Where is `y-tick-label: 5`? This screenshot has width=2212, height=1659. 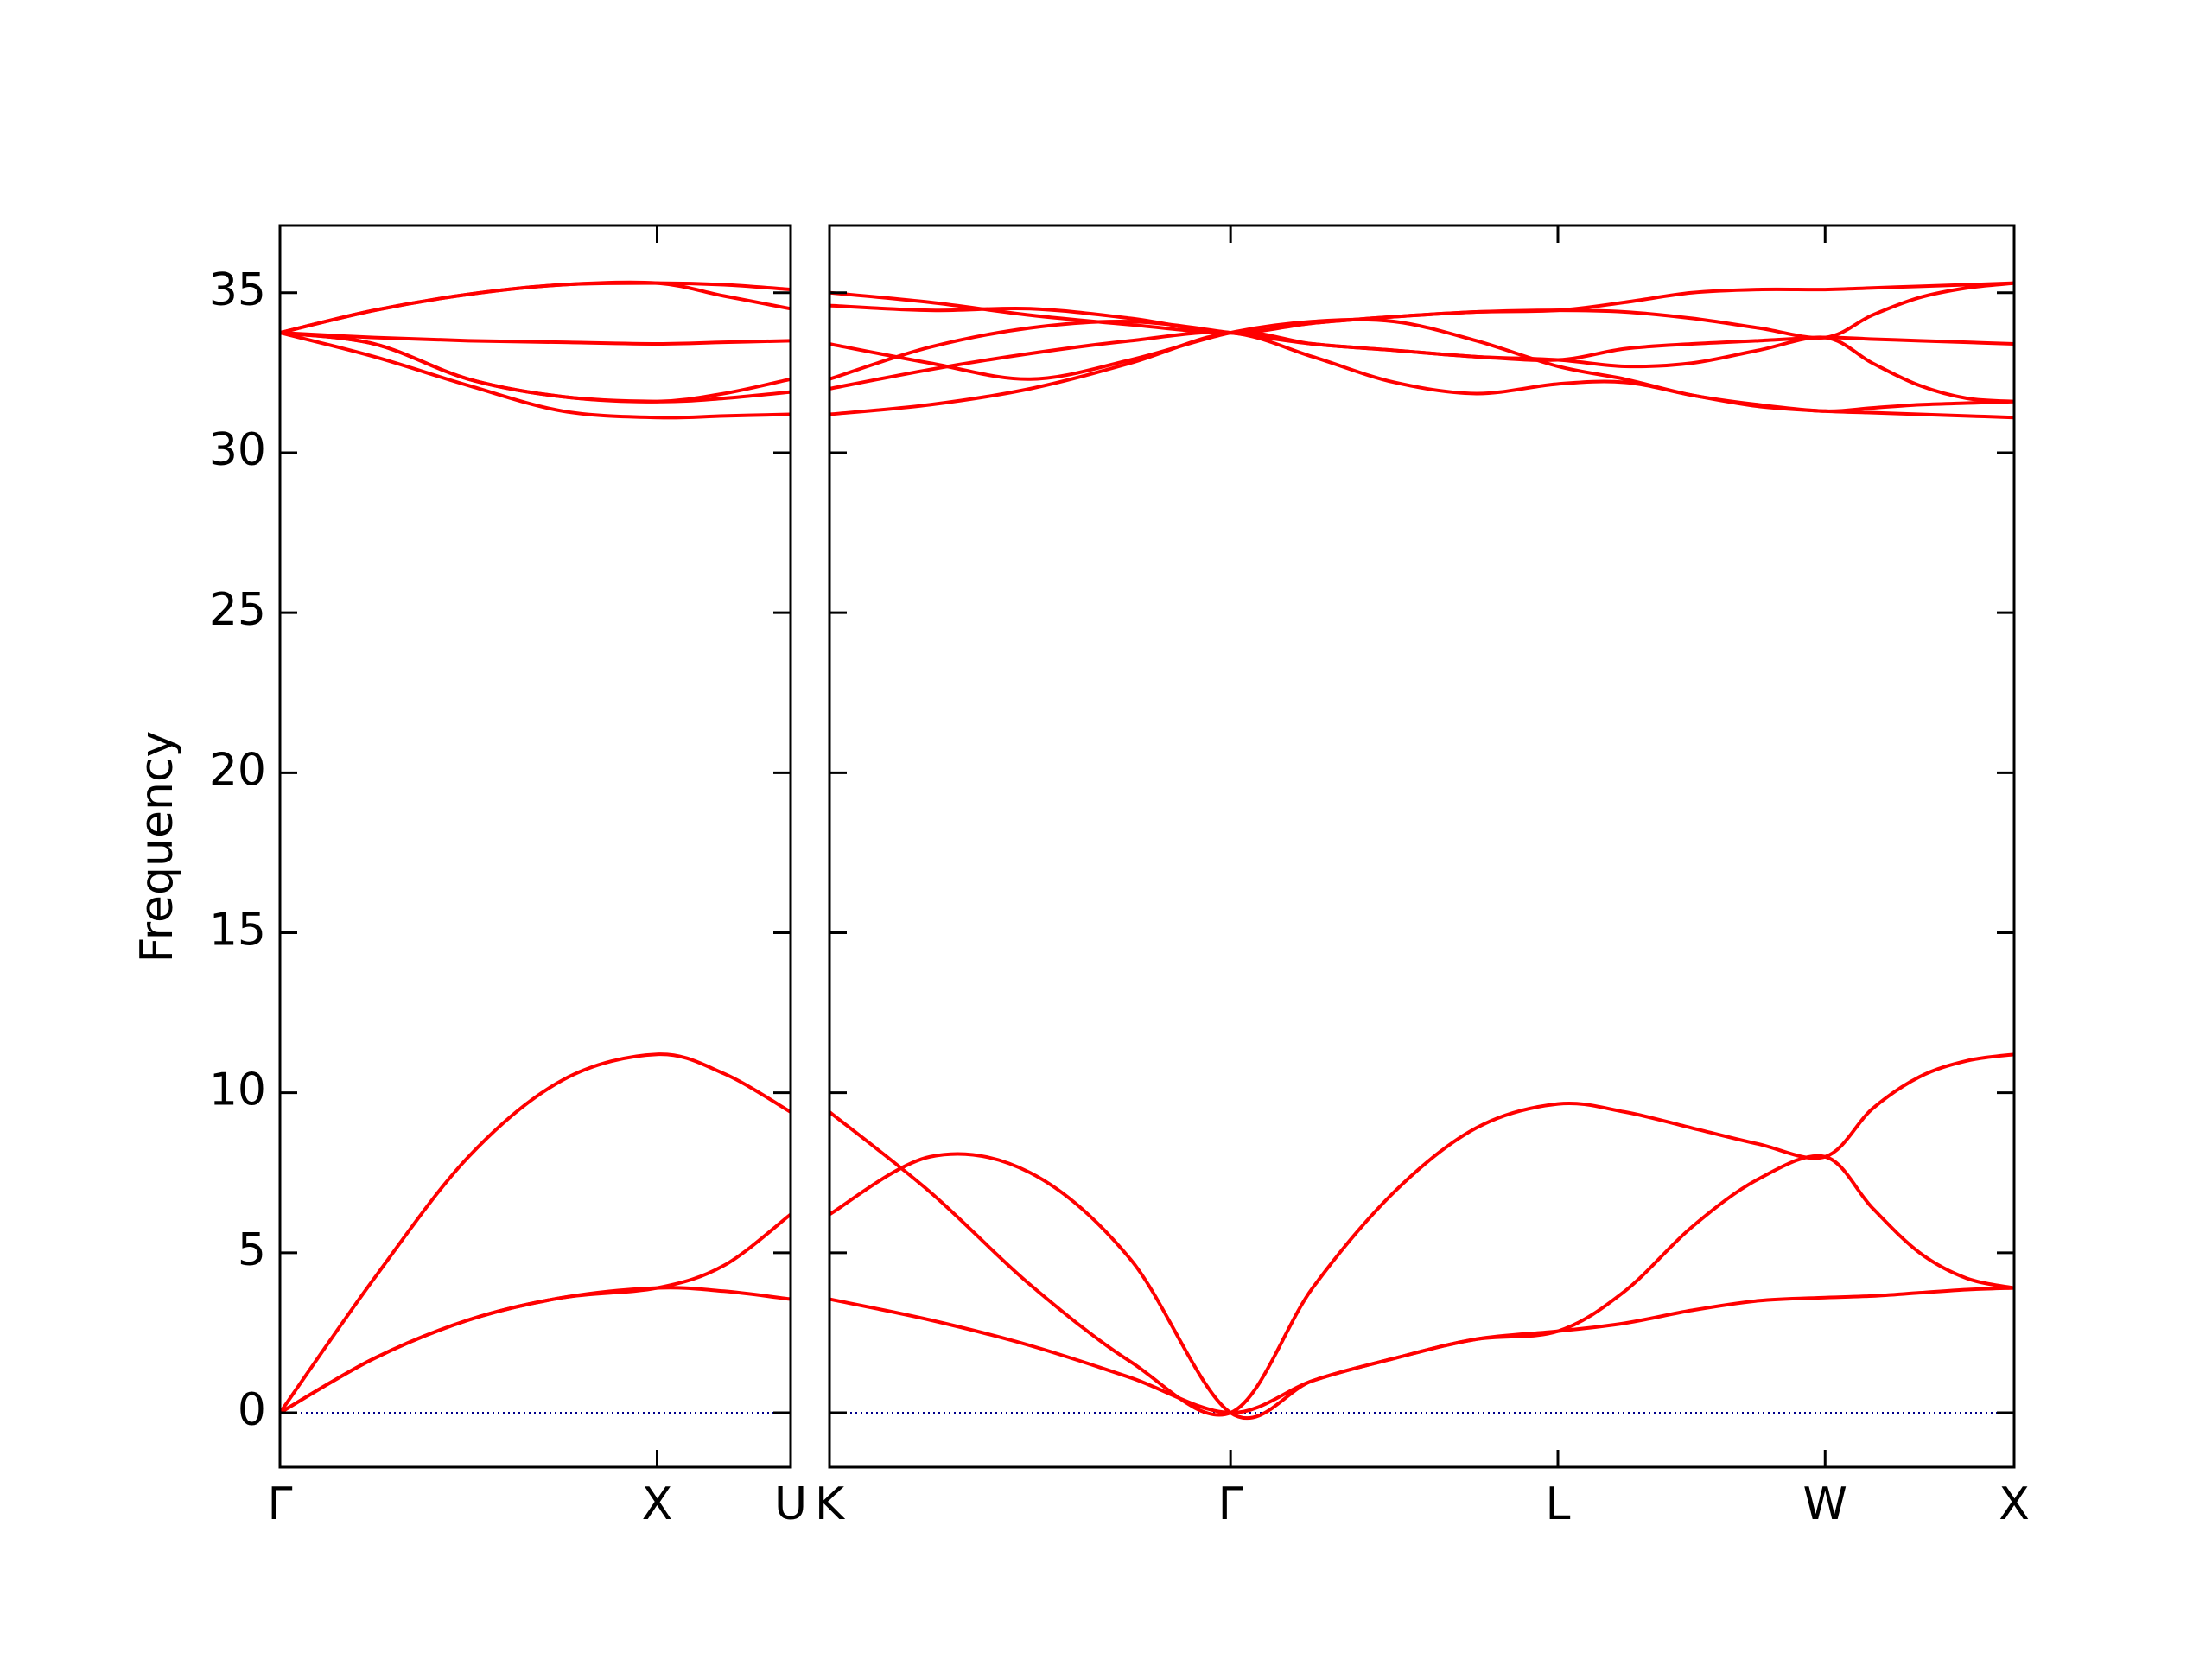
y-tick-label: 5 is located at coordinates (252, 1250).